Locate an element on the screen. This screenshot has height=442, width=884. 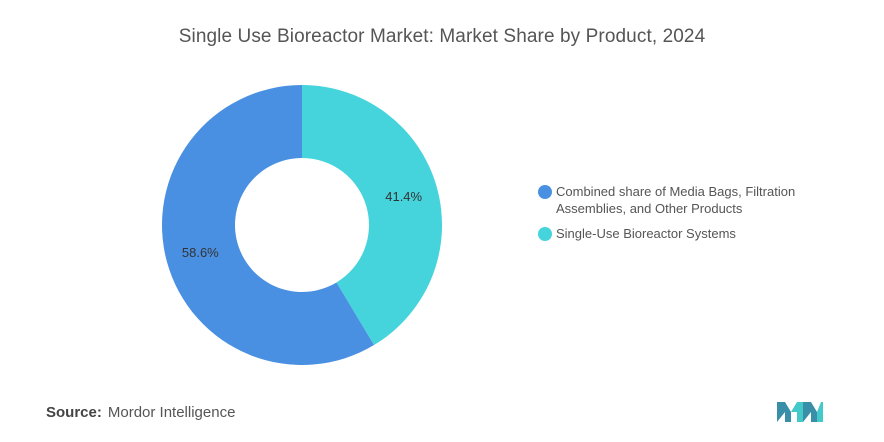
source-value: Mordor Intelligence is located at coordinates (171, 412).